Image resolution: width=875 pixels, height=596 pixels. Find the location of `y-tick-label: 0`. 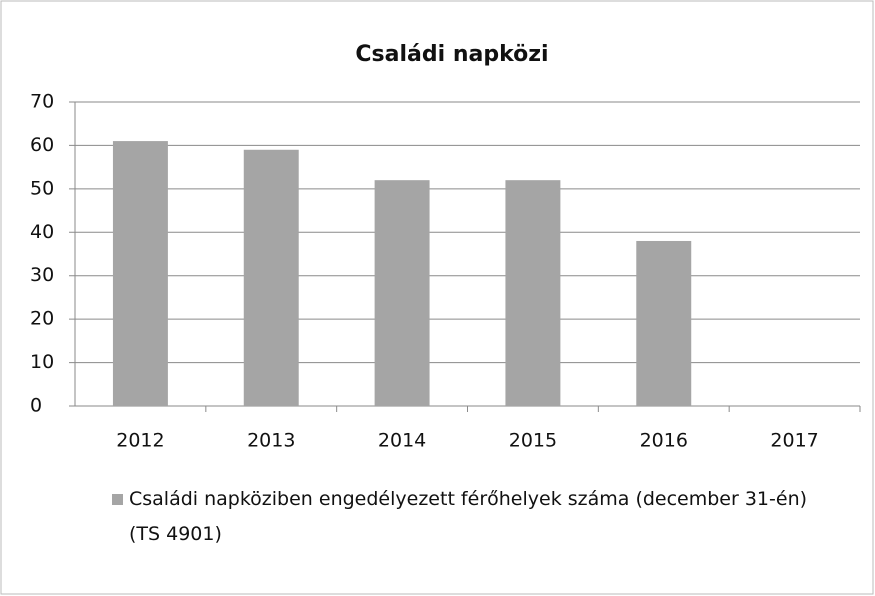

y-tick-label: 0 is located at coordinates (36, 406).